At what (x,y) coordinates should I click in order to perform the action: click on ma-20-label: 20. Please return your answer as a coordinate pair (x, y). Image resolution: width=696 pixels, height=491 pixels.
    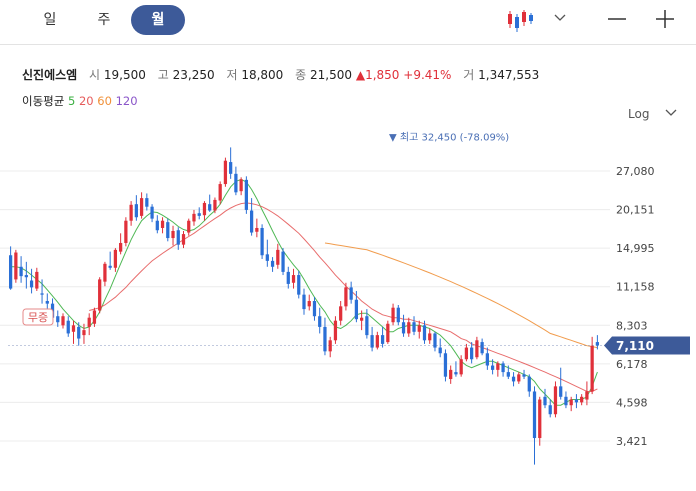
    Looking at the image, I should click on (86, 101).